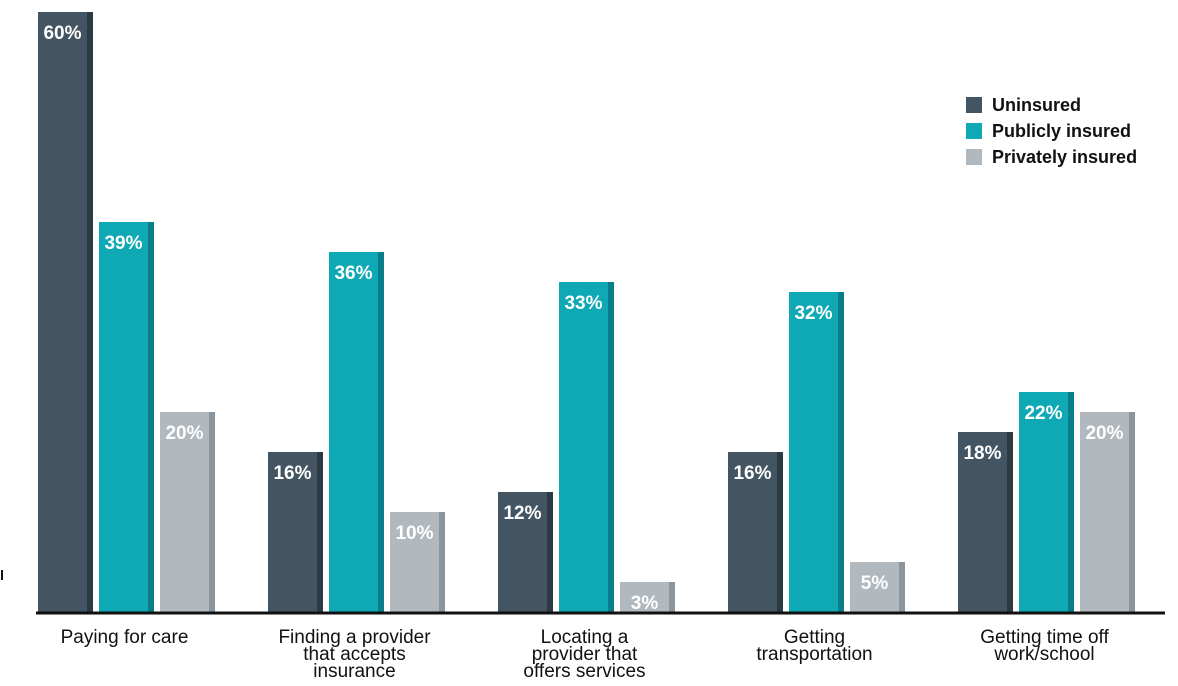 The width and height of the screenshot is (1178, 686). What do you see at coordinates (974, 157) in the screenshot?
I see `legend-swatch-privately-insured` at bounding box center [974, 157].